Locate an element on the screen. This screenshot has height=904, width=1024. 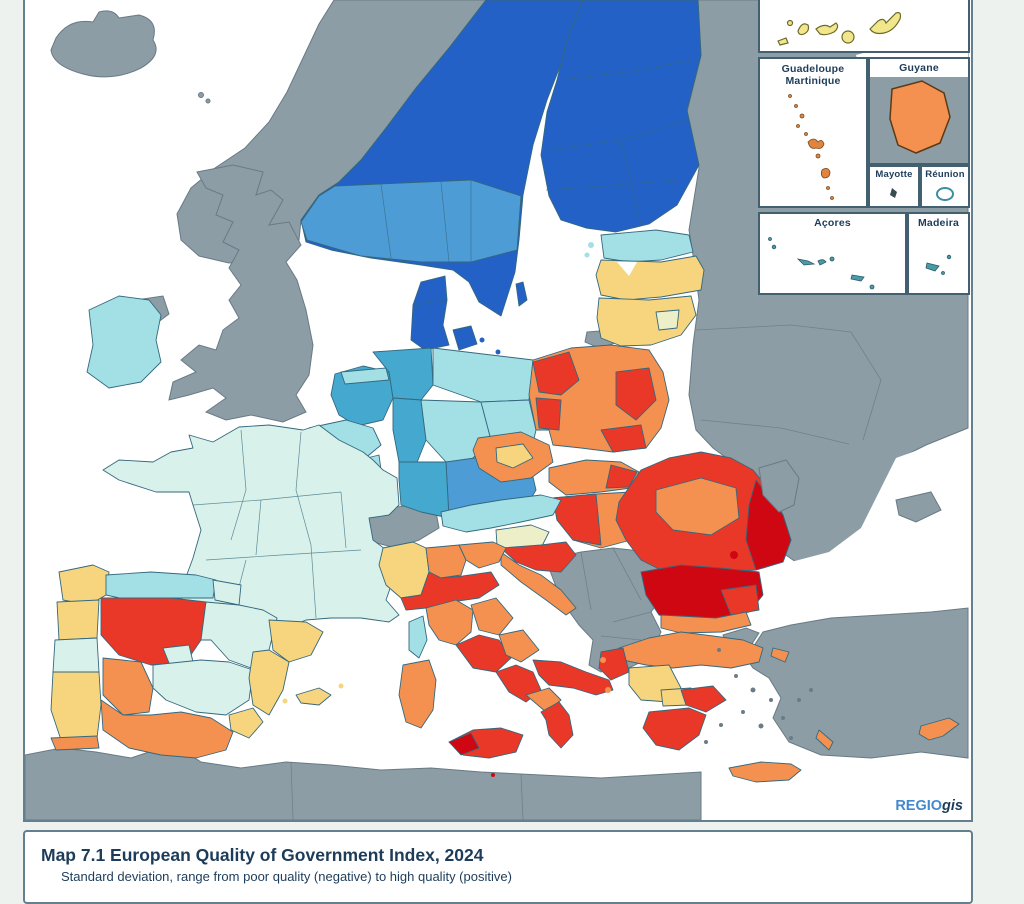
inset-guadeloupe-label: Guadeloupe Martinique is located at coordinates (813, 75).